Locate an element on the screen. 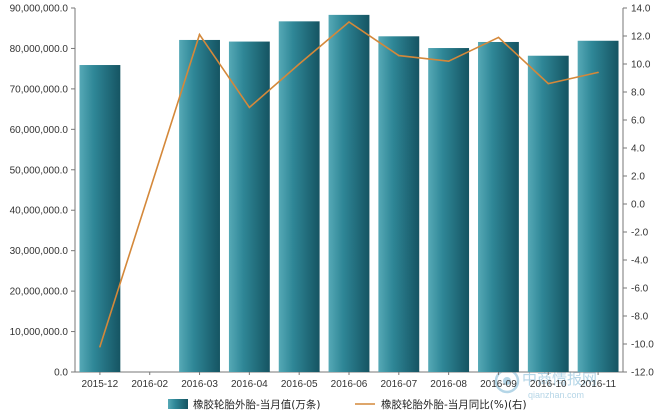 The image size is (660, 416). right-tick-label: -4.0 is located at coordinates (640, 261).